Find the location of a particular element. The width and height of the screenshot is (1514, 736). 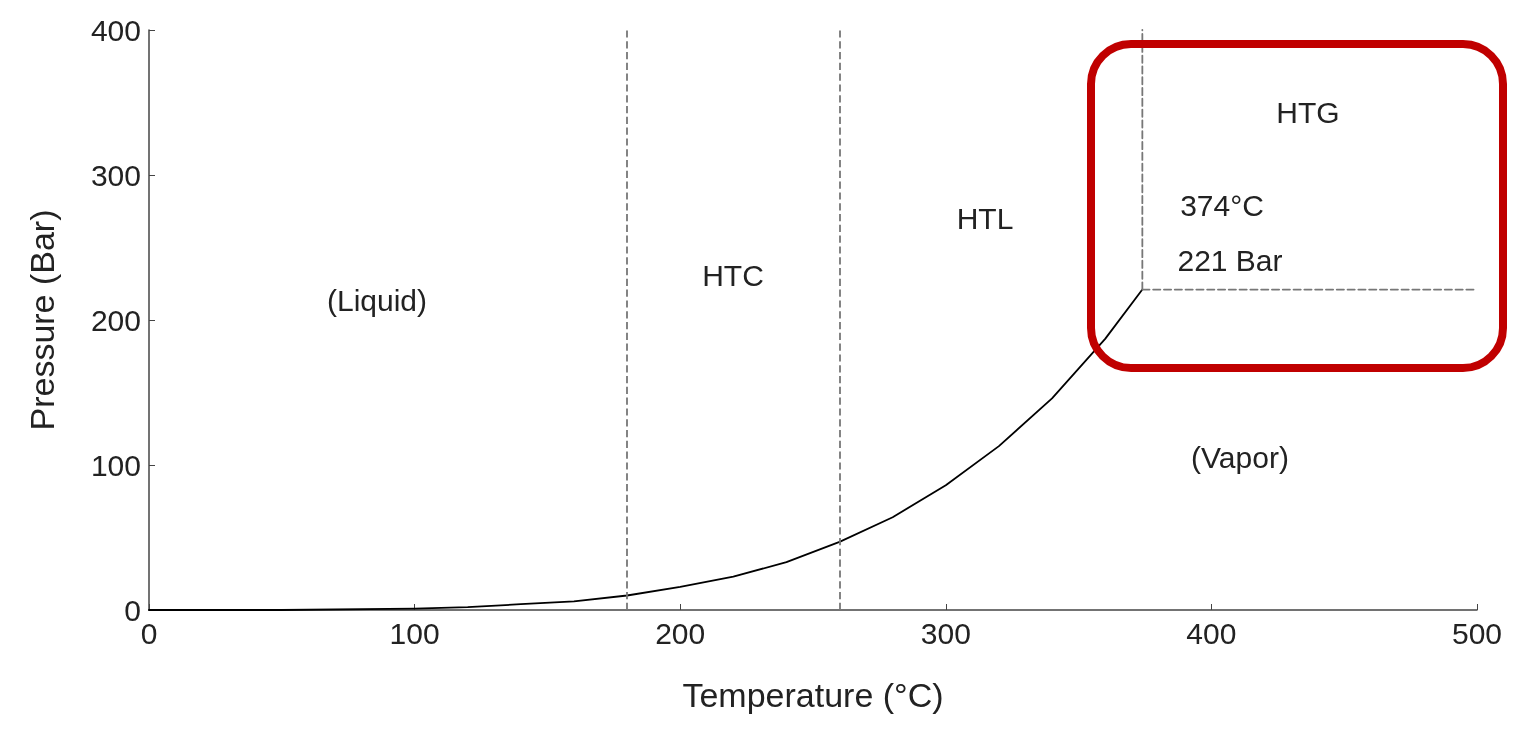

y-axis-title: Pressure (Bar) is located at coordinates (42, 320).